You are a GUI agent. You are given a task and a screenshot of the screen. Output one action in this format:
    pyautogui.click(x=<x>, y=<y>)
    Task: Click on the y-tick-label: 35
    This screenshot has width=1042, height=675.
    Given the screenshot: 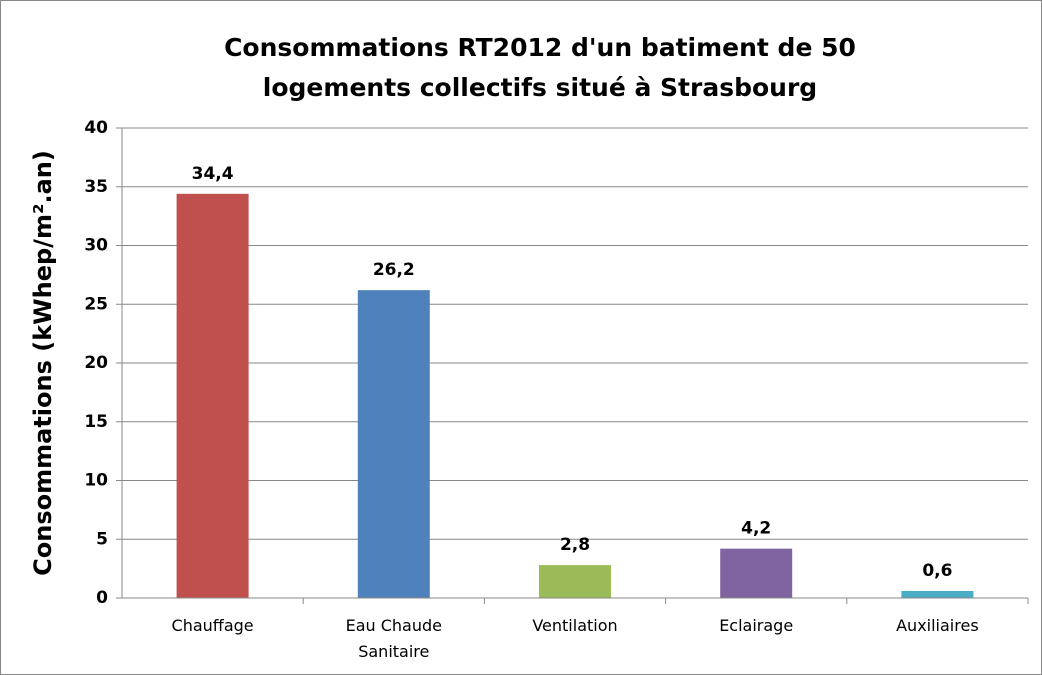 What is the action you would take?
    pyautogui.click(x=96, y=187)
    